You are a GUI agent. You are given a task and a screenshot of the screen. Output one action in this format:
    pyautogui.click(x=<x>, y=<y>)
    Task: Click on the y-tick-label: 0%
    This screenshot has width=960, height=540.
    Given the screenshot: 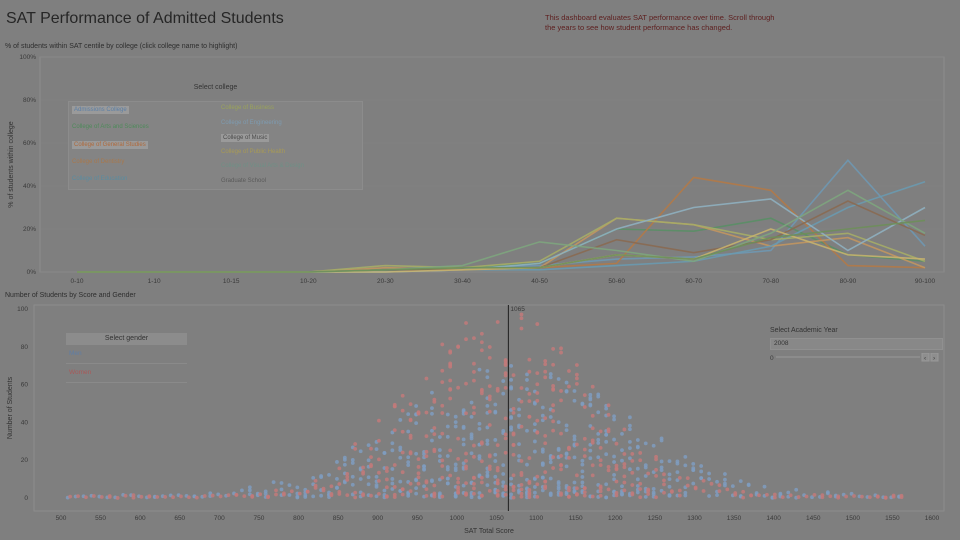 What is the action you would take?
    pyautogui.click(x=32, y=272)
    